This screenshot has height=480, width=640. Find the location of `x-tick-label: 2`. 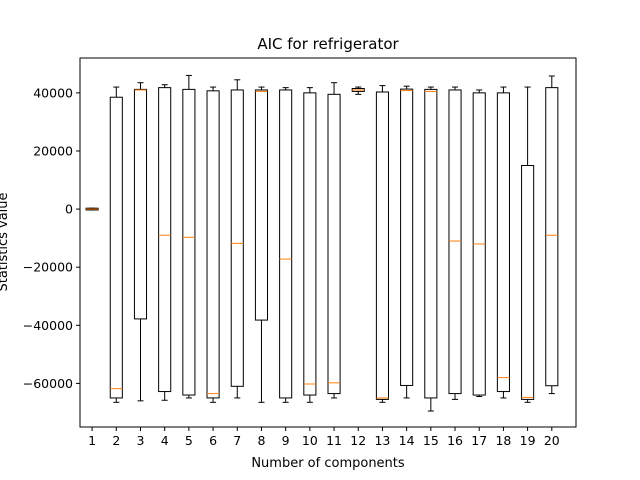

x-tick-label: 2 is located at coordinates (116, 440).